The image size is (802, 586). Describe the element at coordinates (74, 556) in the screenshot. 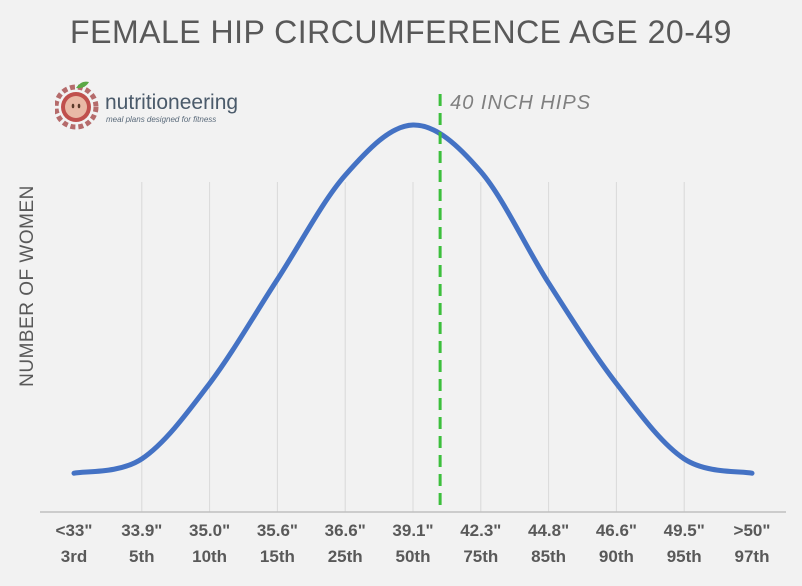

I see `x-tick-percentile: 3rd` at that location.